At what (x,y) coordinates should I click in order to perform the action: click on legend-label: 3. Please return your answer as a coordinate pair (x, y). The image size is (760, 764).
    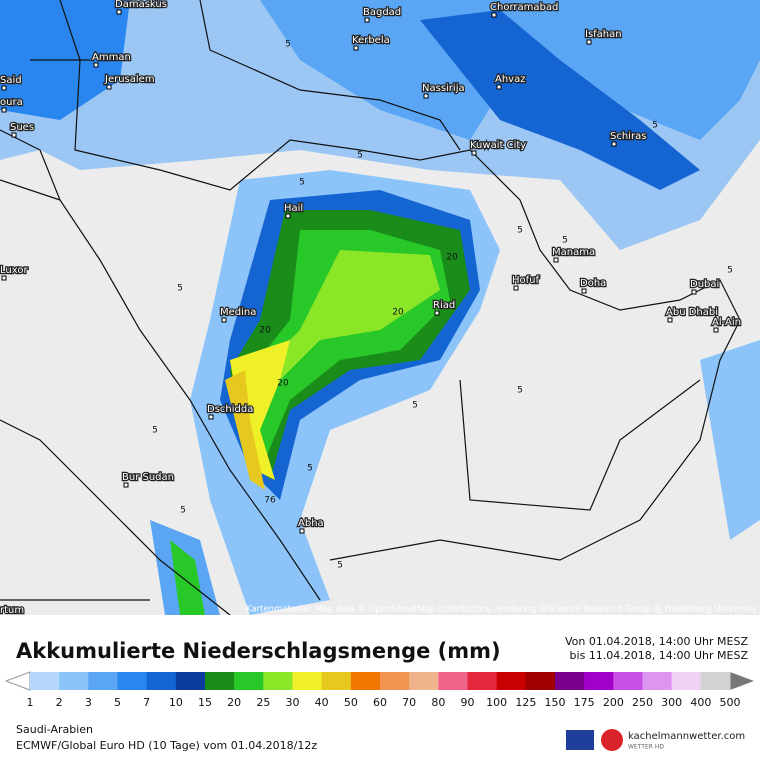
    Looking at the image, I should click on (88, 702).